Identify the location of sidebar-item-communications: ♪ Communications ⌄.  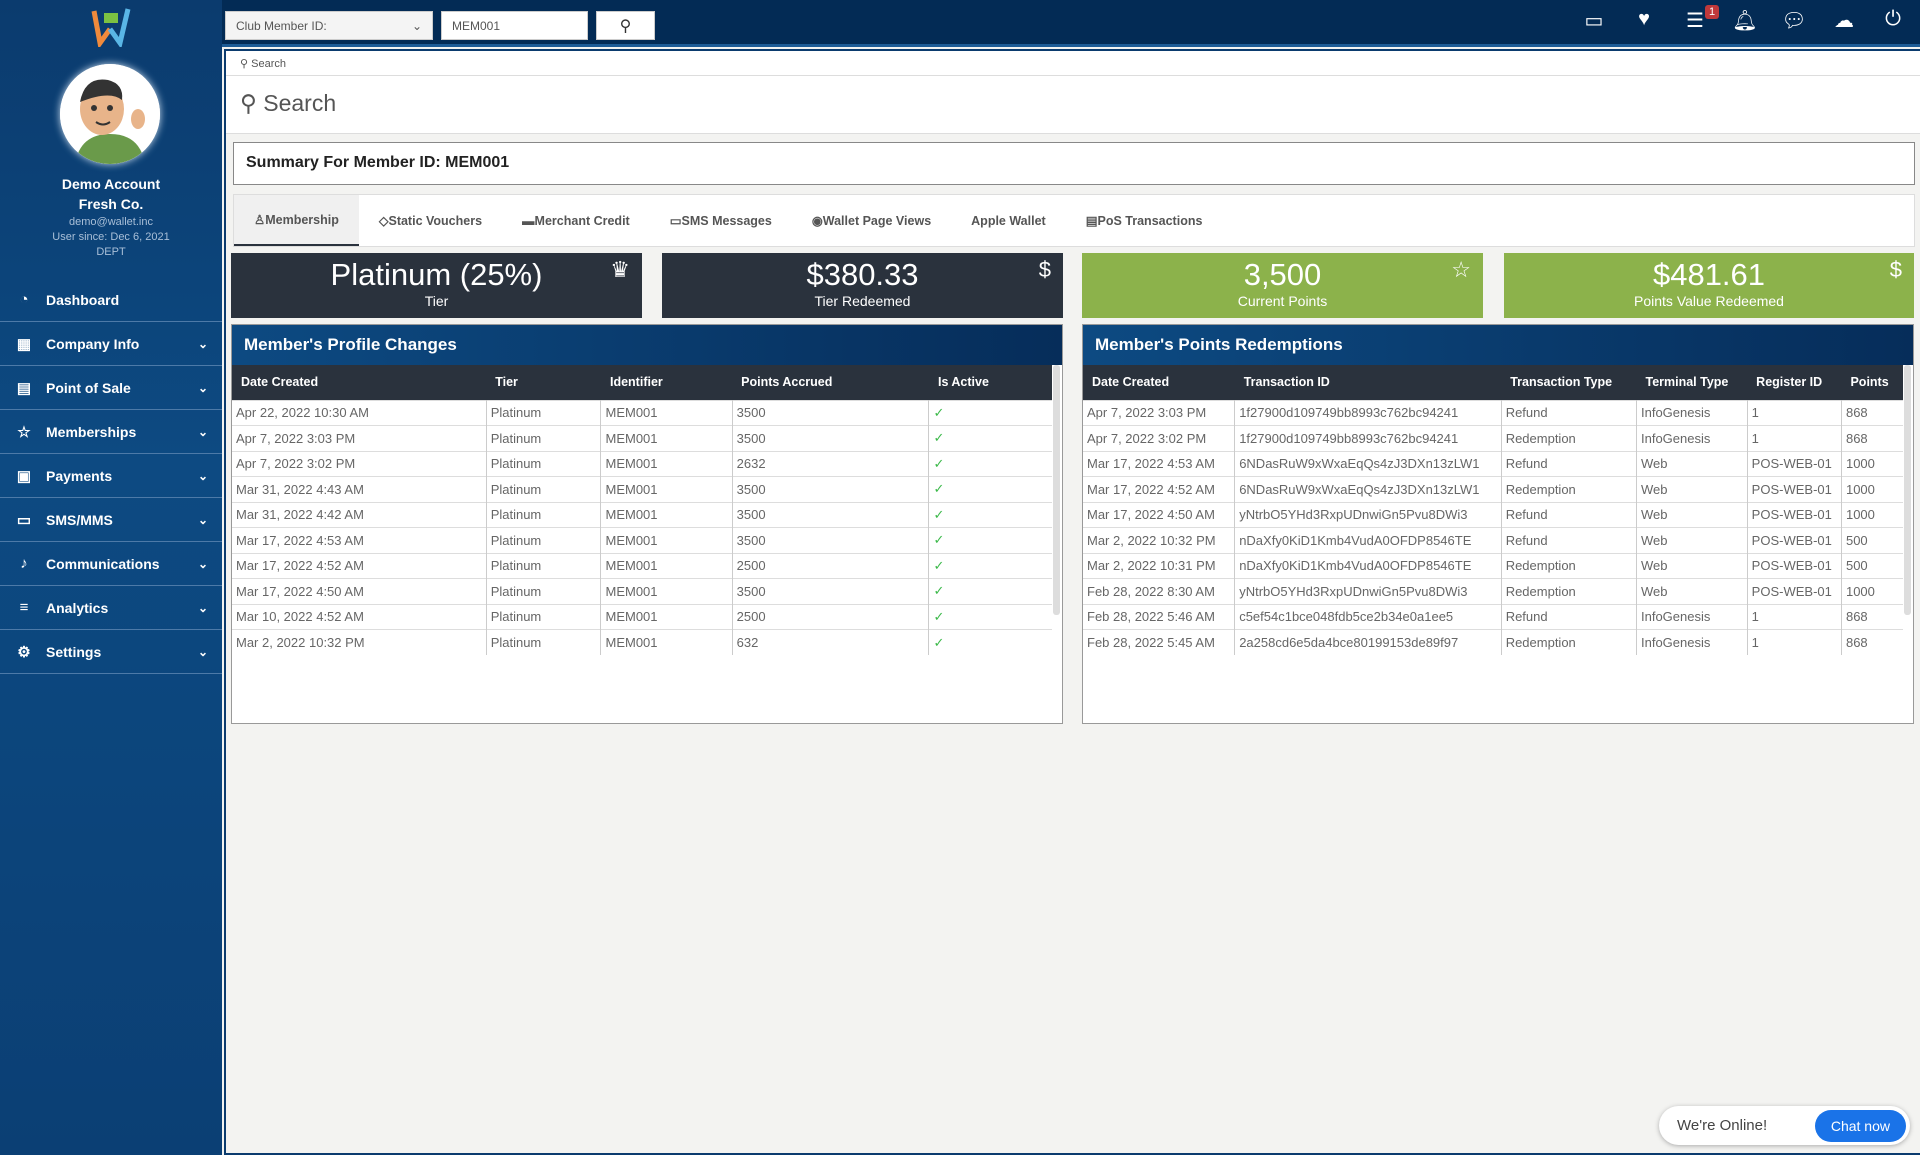
(111, 564).